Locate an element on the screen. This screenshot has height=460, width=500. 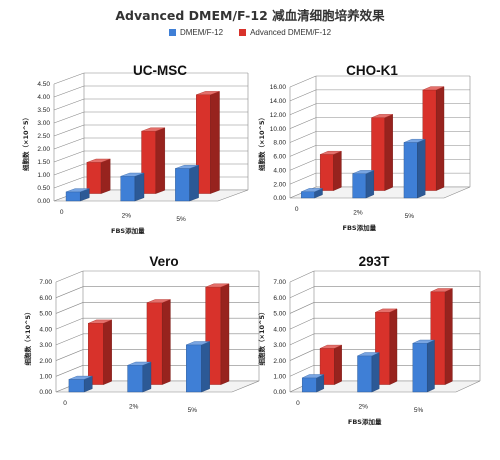
y-tick-label: 10.00 is located at coordinates (278, 129).